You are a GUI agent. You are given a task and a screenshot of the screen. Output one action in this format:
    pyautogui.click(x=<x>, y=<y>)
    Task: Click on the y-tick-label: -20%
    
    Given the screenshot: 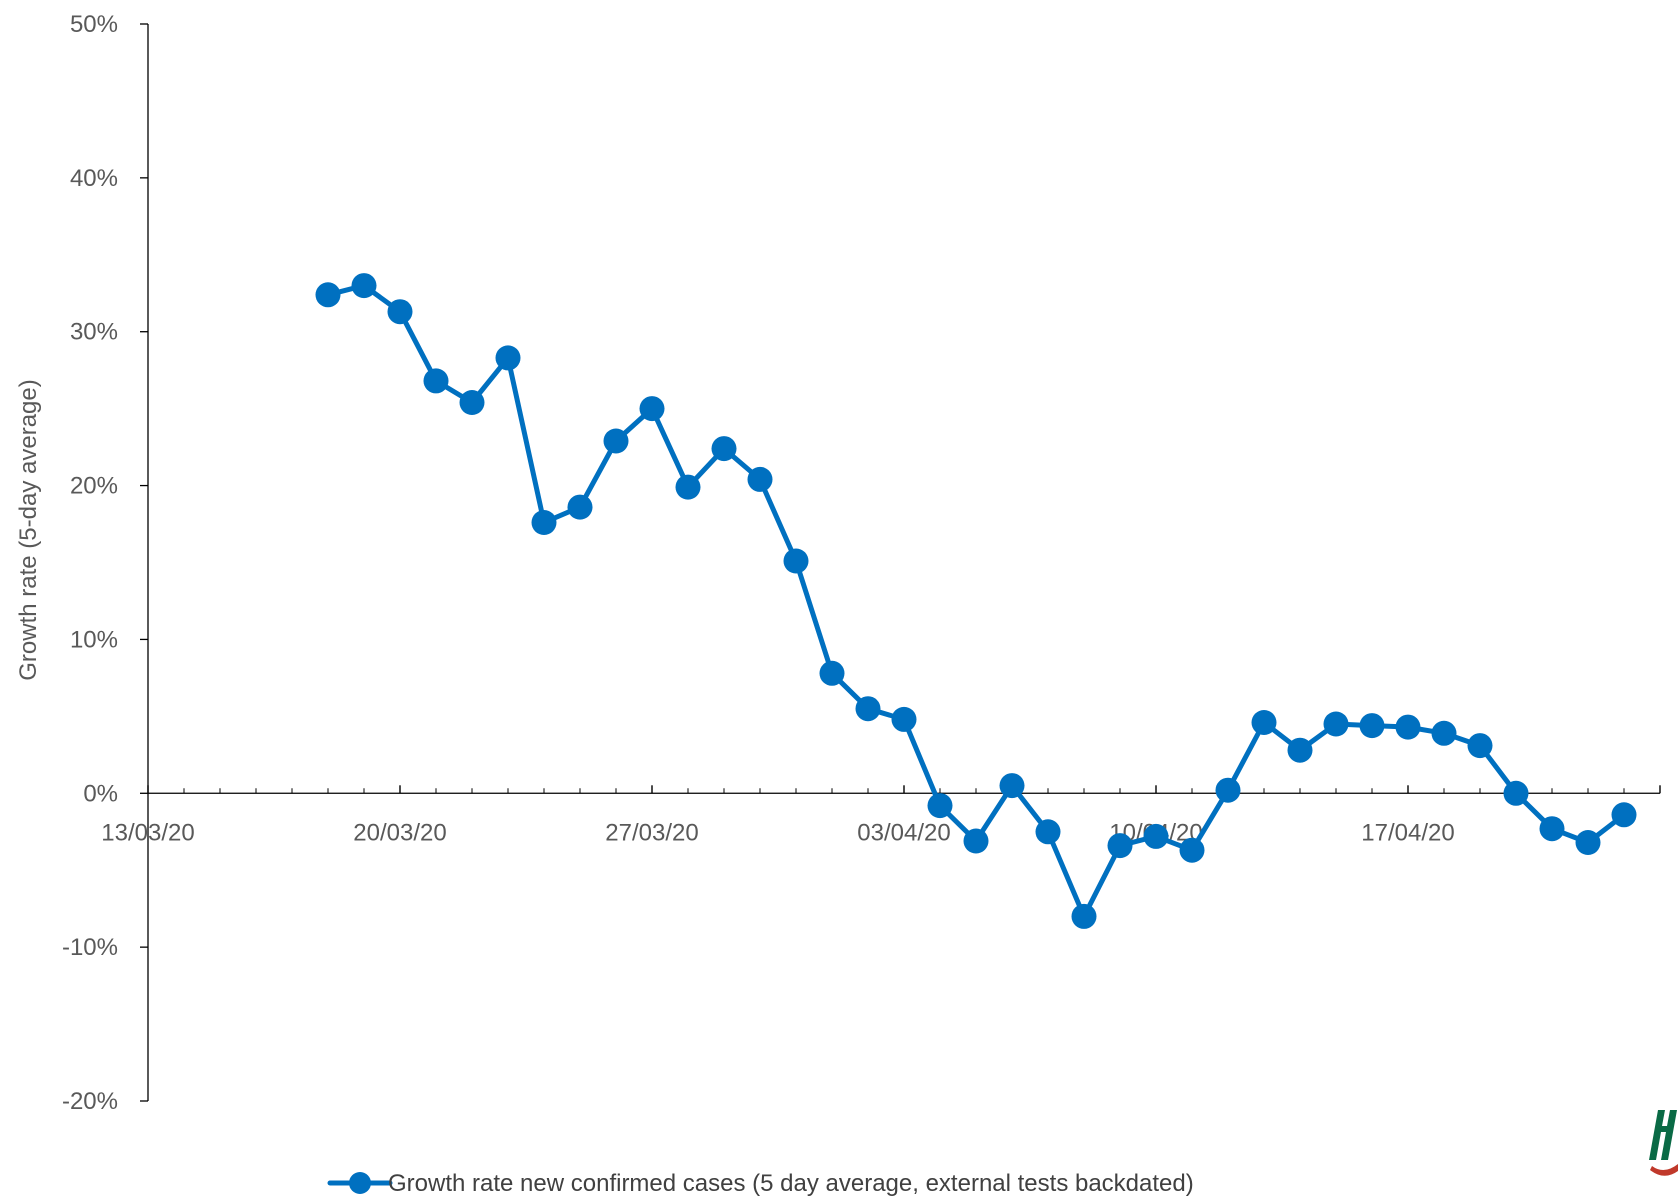 What is the action you would take?
    pyautogui.click(x=90, y=1101)
    